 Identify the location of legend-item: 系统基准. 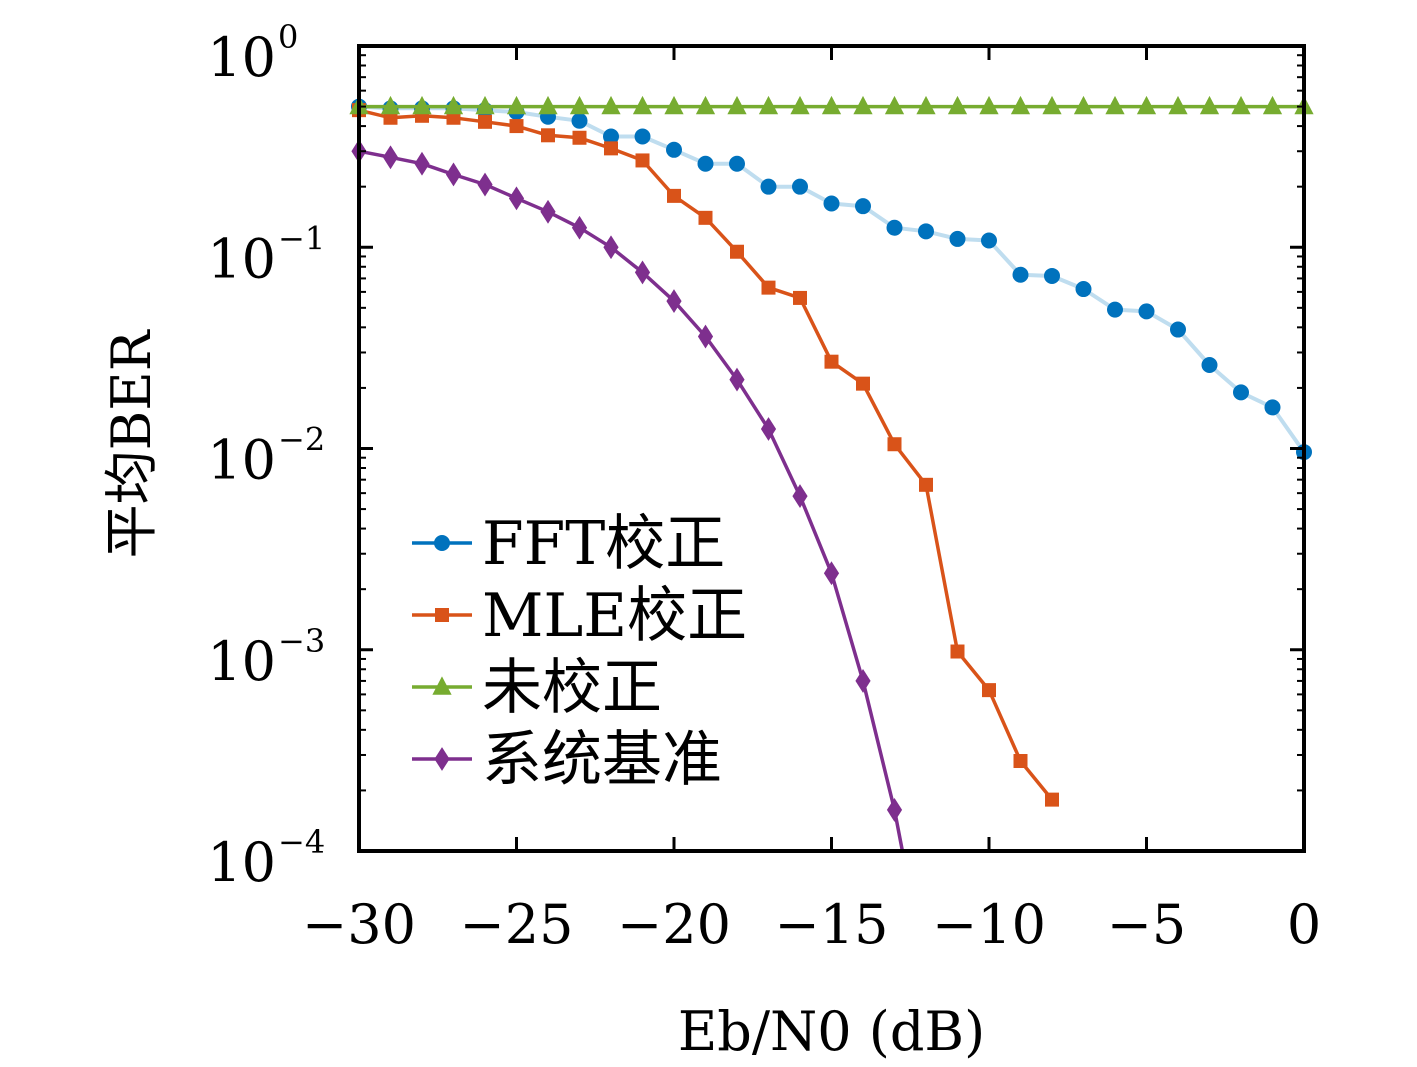
(567, 760).